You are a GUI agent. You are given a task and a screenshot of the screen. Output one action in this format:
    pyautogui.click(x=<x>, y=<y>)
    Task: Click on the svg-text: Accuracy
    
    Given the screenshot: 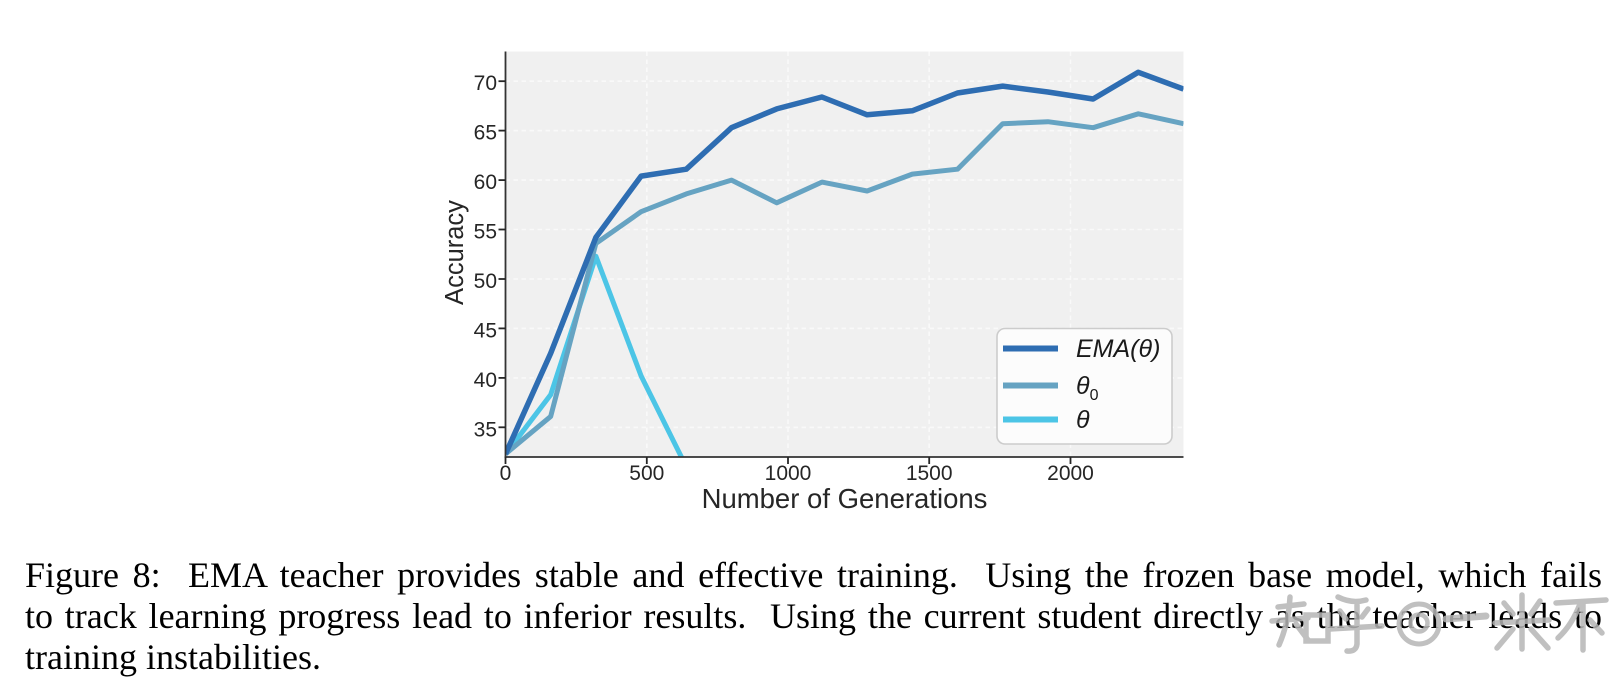 What is the action you would take?
    pyautogui.click(x=455, y=252)
    